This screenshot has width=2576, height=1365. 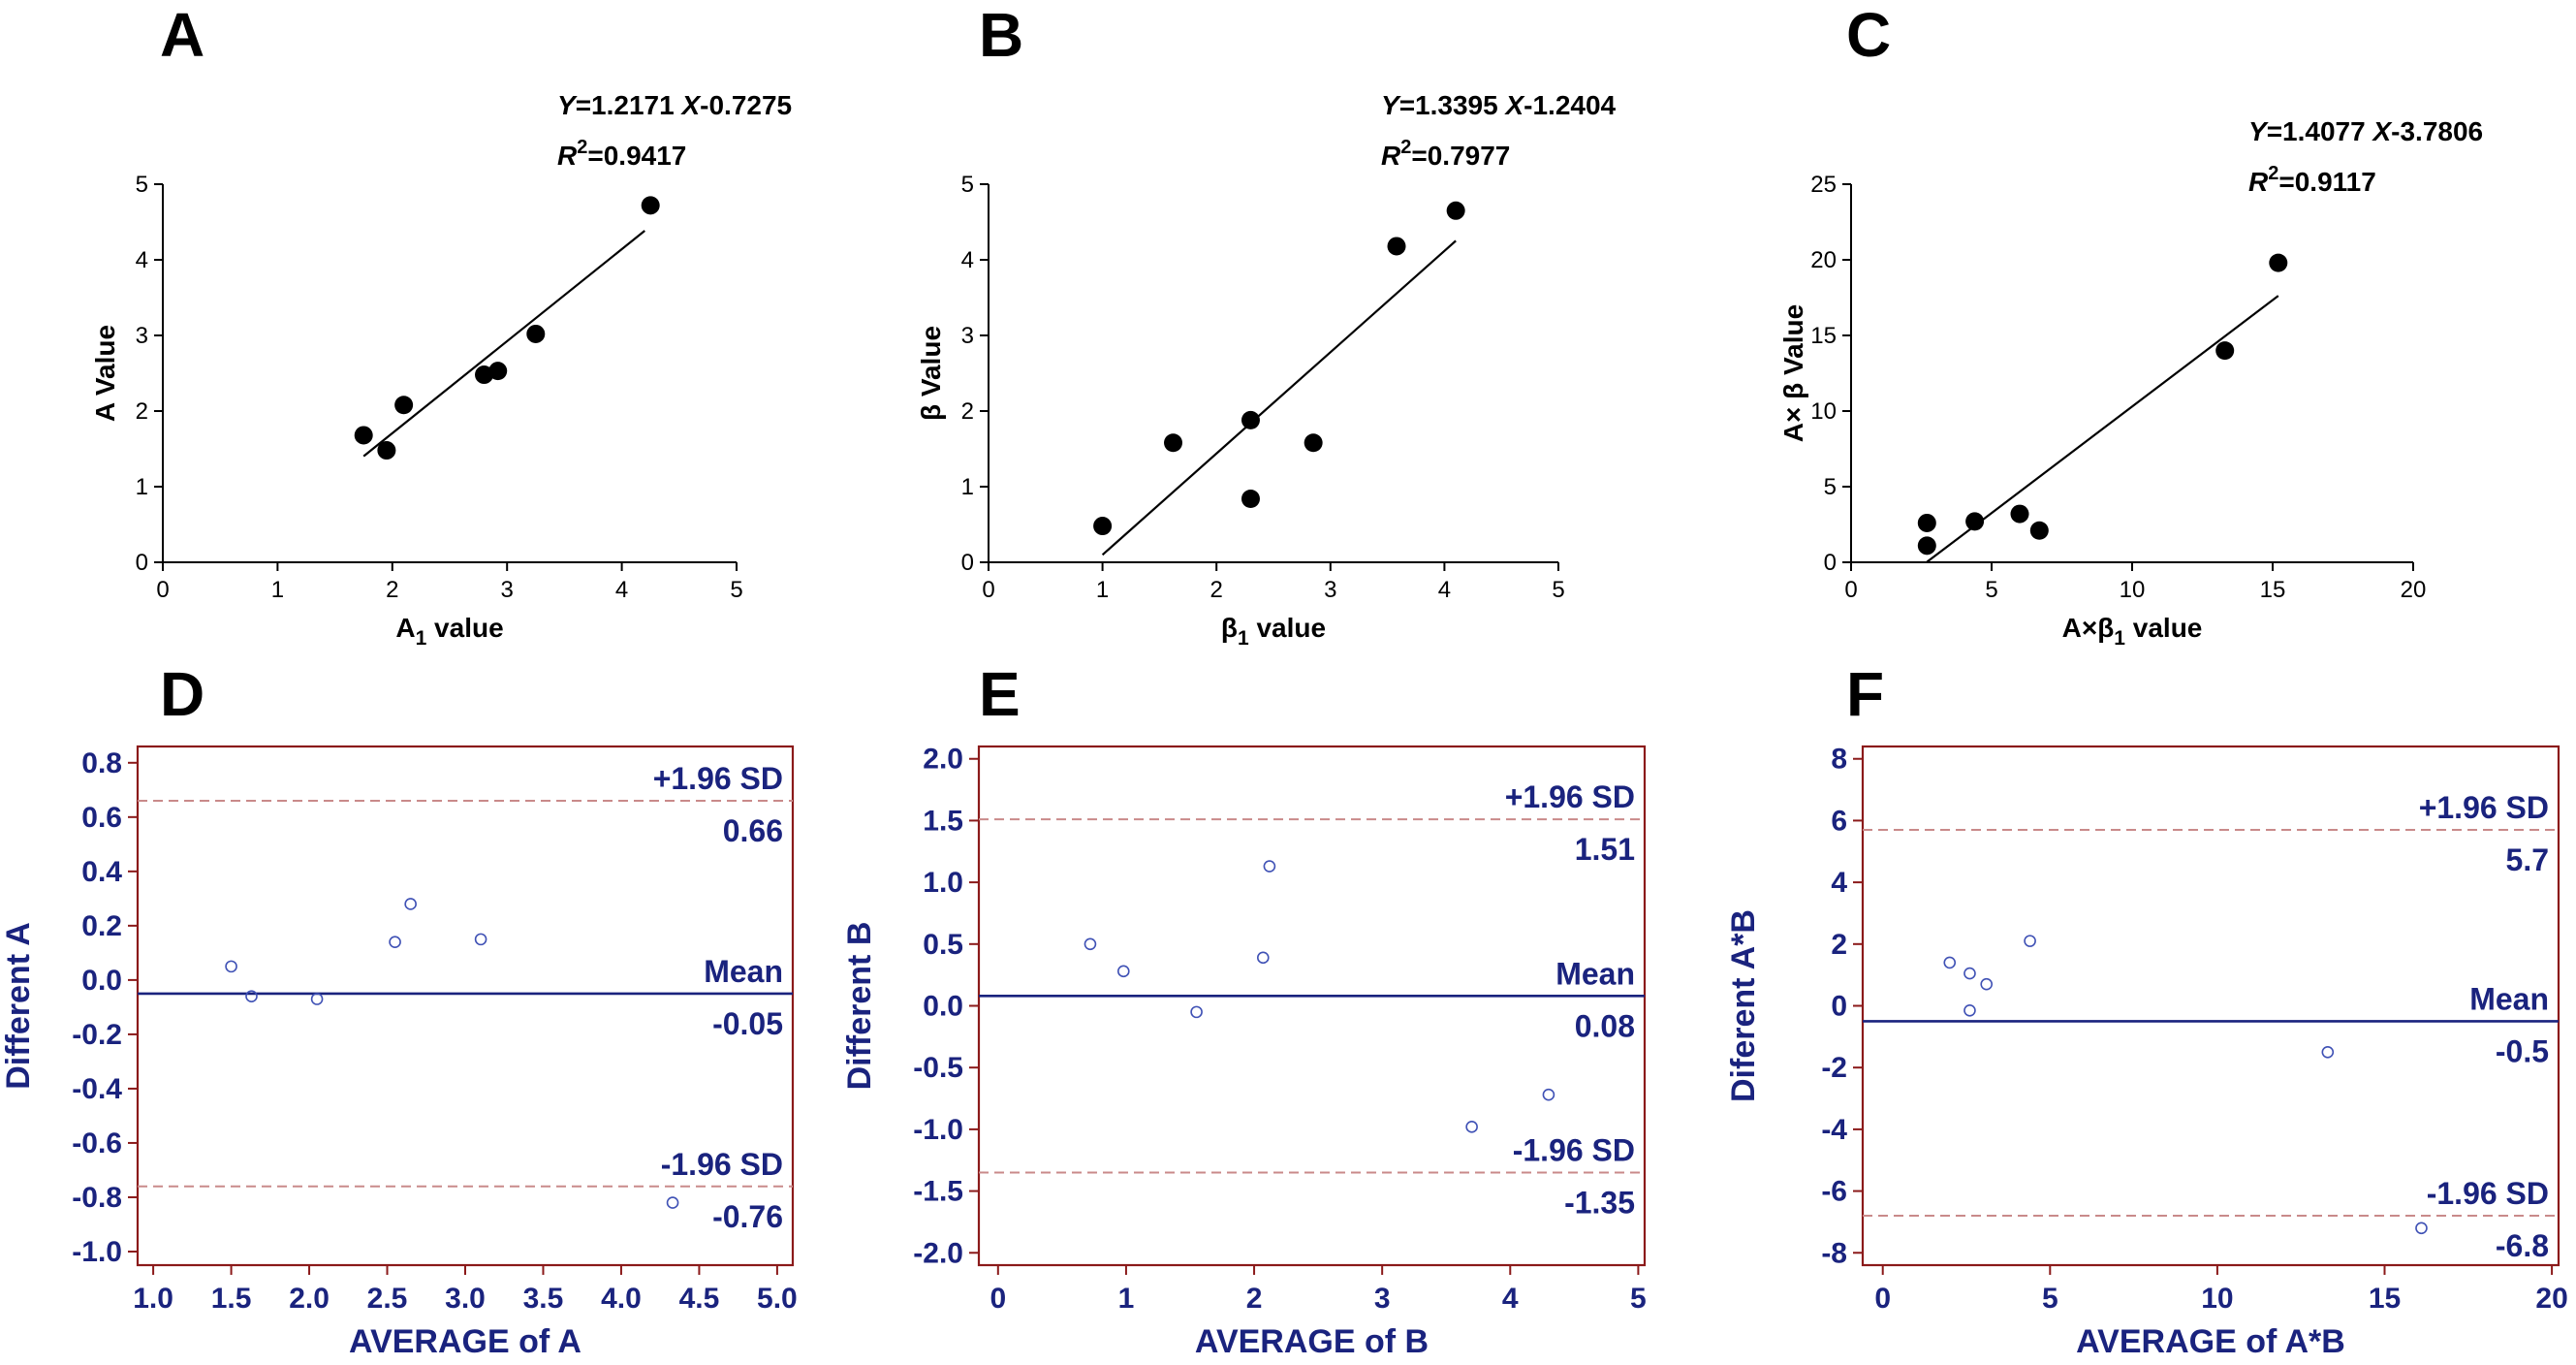 What do you see at coordinates (1823, 336) in the screenshot?
I see `y-tick-label: 15` at bounding box center [1823, 336].